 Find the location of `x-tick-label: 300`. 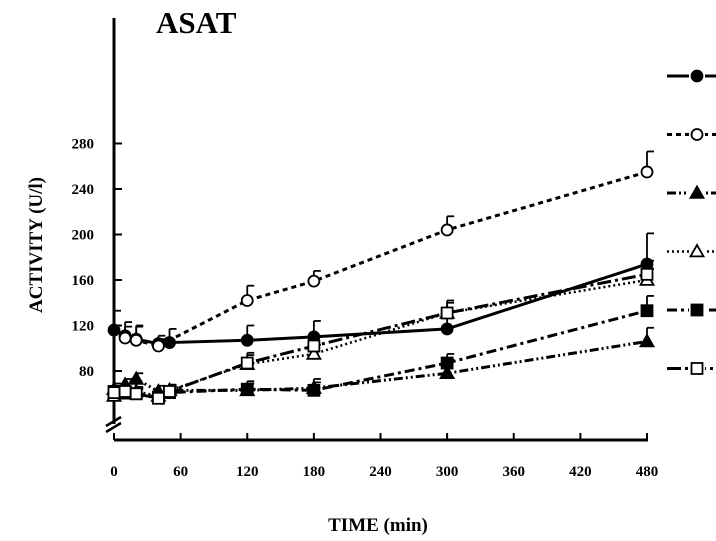

x-tick-label: 300 is located at coordinates (447, 472).